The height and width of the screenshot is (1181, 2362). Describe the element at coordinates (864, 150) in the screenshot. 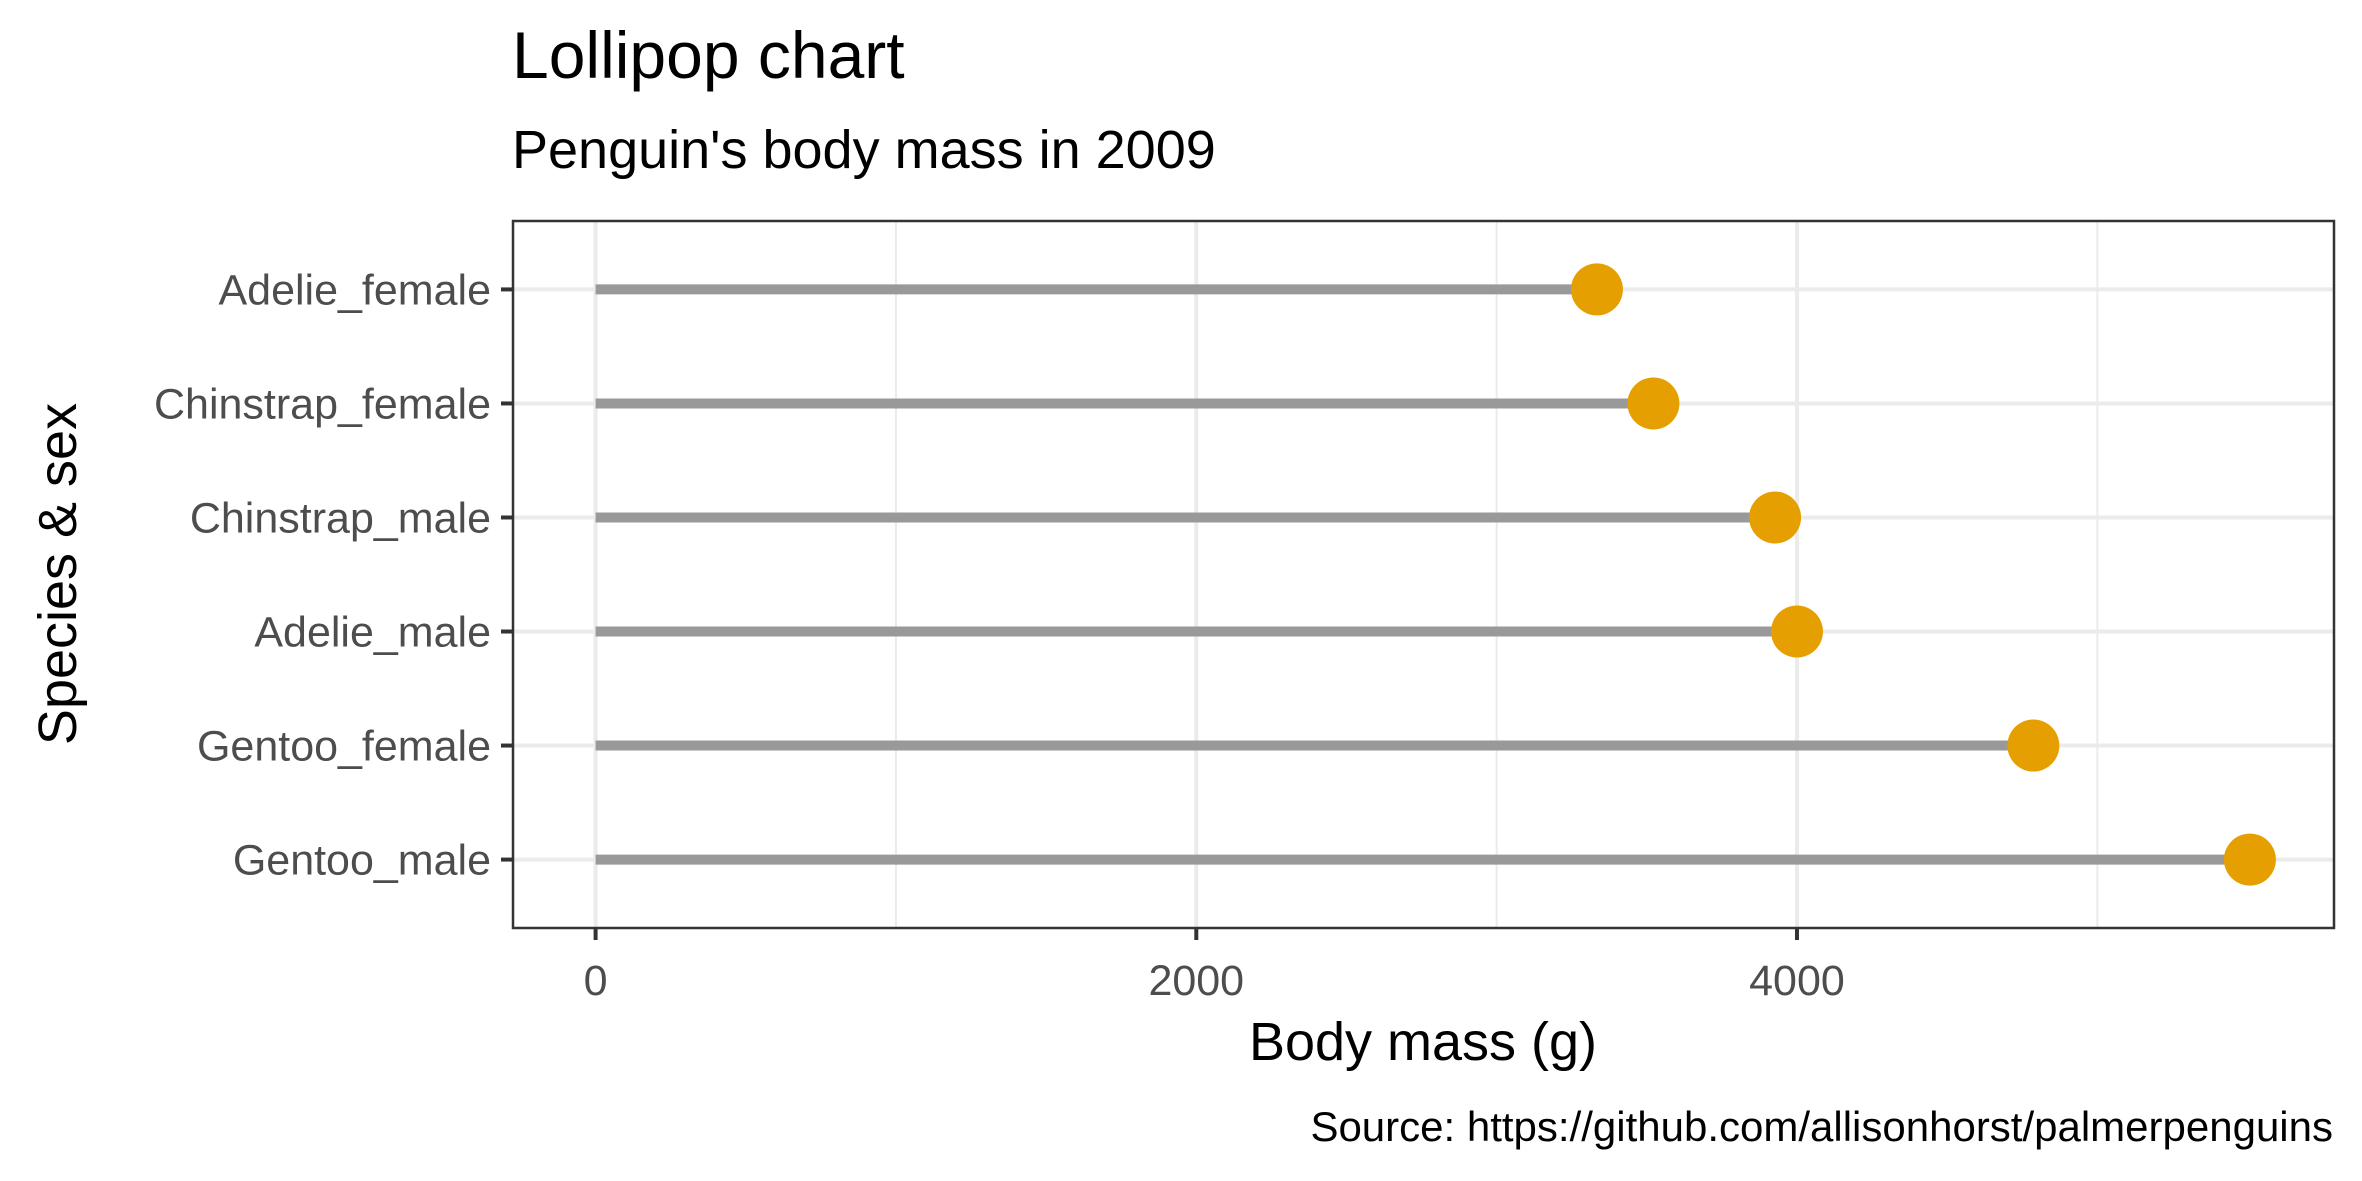

I see `chart-subtitle: Penguin's body mass in 2009` at that location.